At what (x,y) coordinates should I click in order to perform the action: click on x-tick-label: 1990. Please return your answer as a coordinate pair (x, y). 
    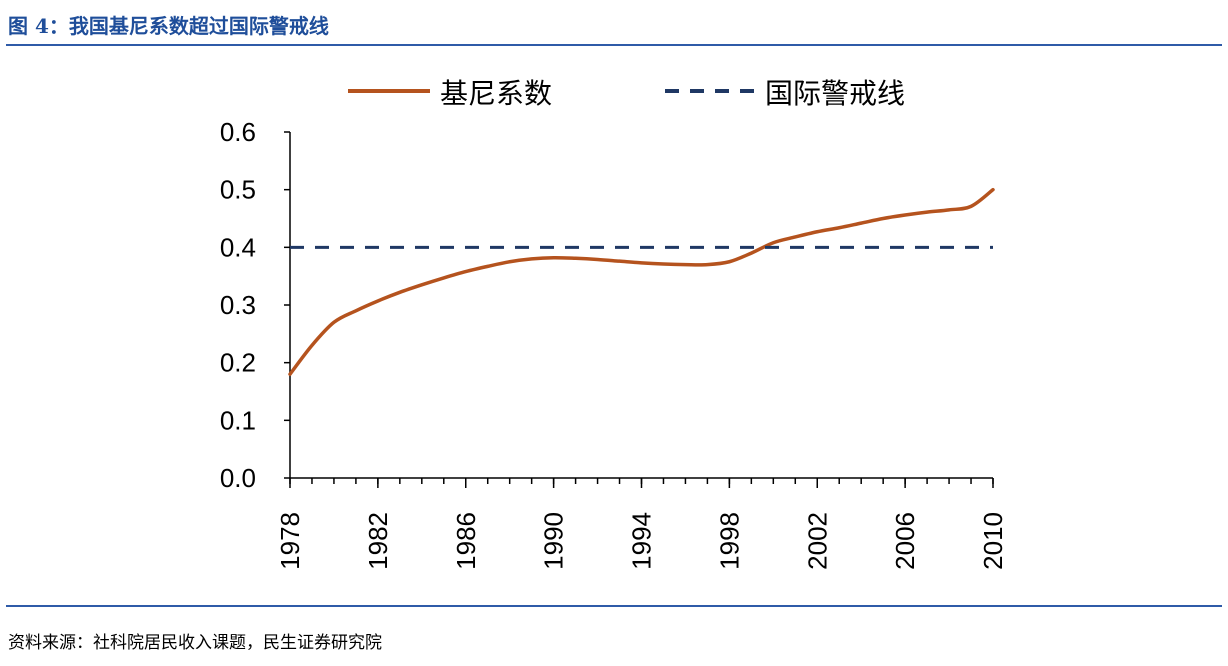
    Looking at the image, I should click on (554, 541).